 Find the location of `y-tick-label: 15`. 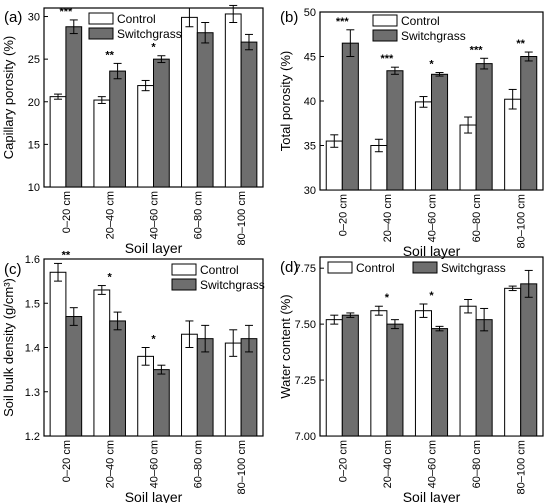

y-tick-label: 15 is located at coordinates (34, 145).